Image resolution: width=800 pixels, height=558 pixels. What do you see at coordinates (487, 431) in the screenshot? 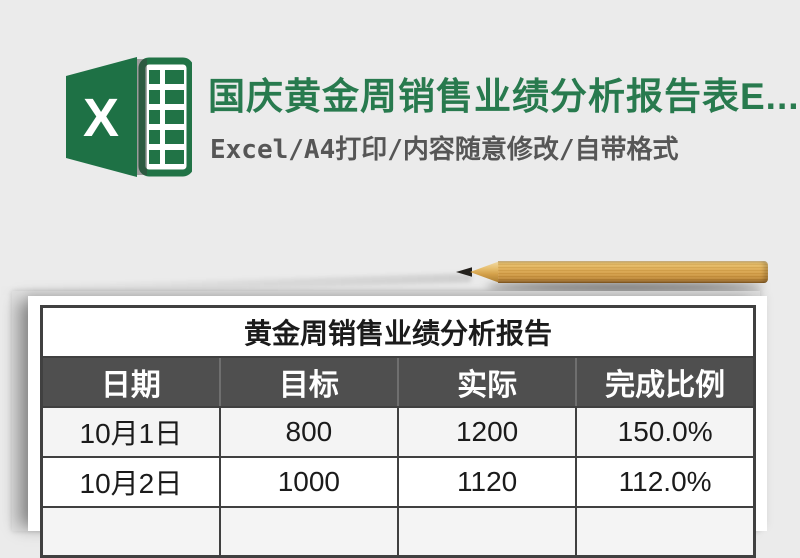
I see `cell-actual: 1200` at bounding box center [487, 431].